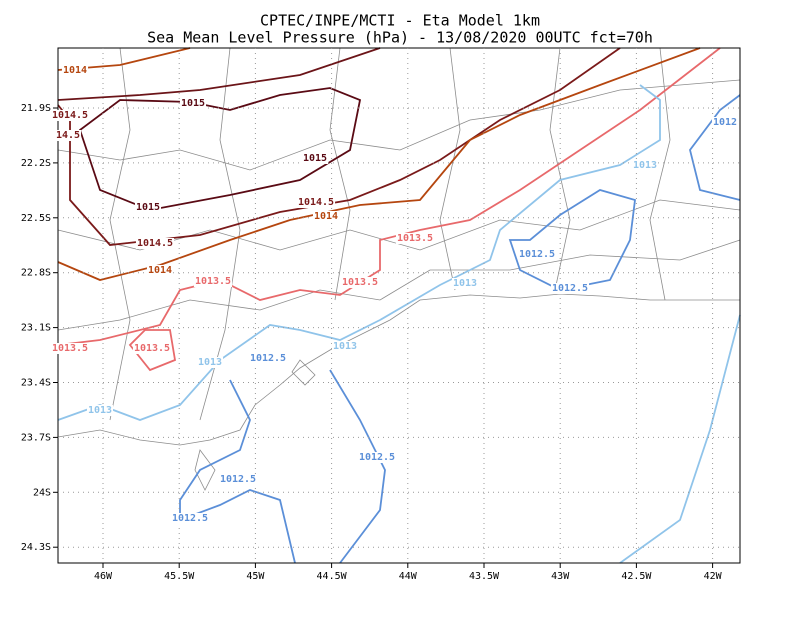 The image size is (800, 618). I want to click on x-tick-label: 44W, so click(408, 576).